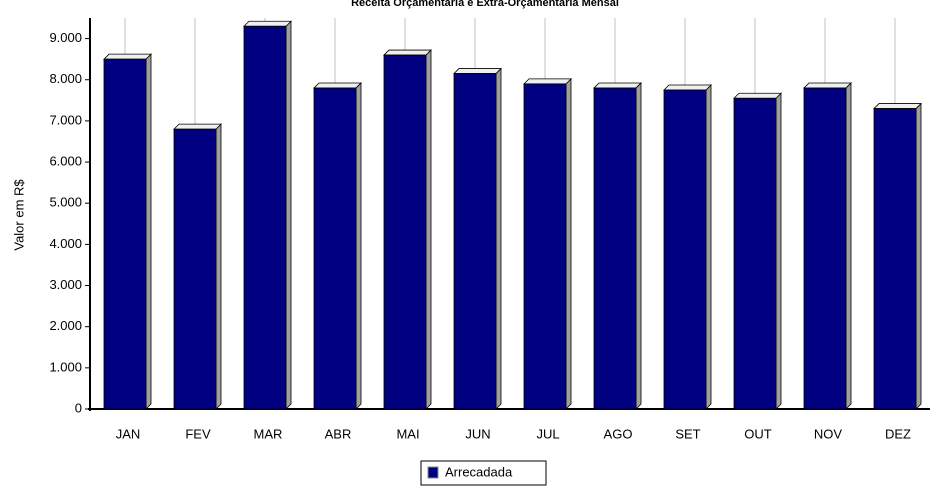 The image size is (933, 487). Describe the element at coordinates (479, 471) in the screenshot. I see `legend-label: Arrecadada` at that location.